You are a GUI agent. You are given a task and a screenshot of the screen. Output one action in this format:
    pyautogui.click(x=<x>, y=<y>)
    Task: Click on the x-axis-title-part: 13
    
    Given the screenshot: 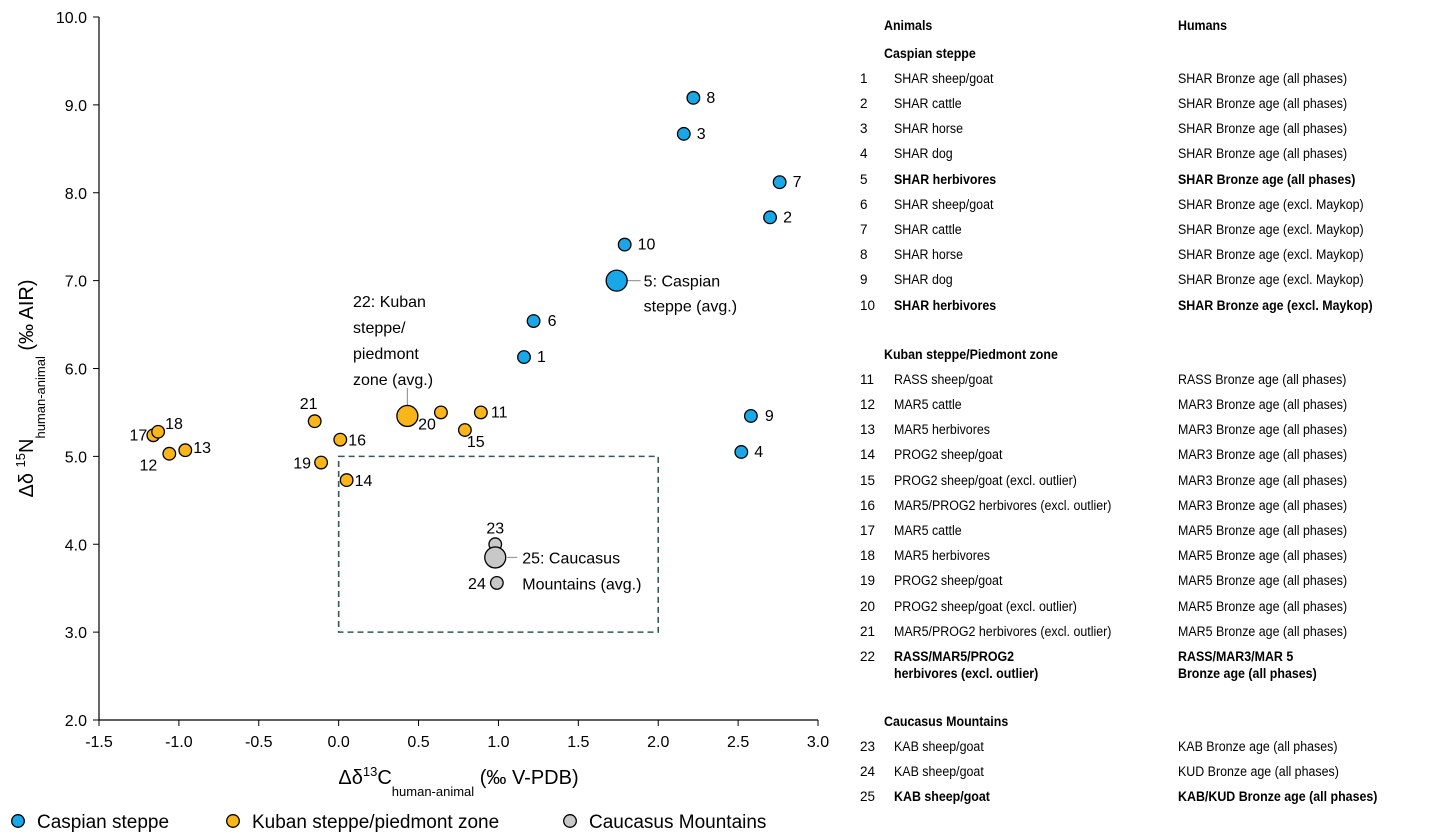 What is the action you would take?
    pyautogui.click(x=370, y=771)
    